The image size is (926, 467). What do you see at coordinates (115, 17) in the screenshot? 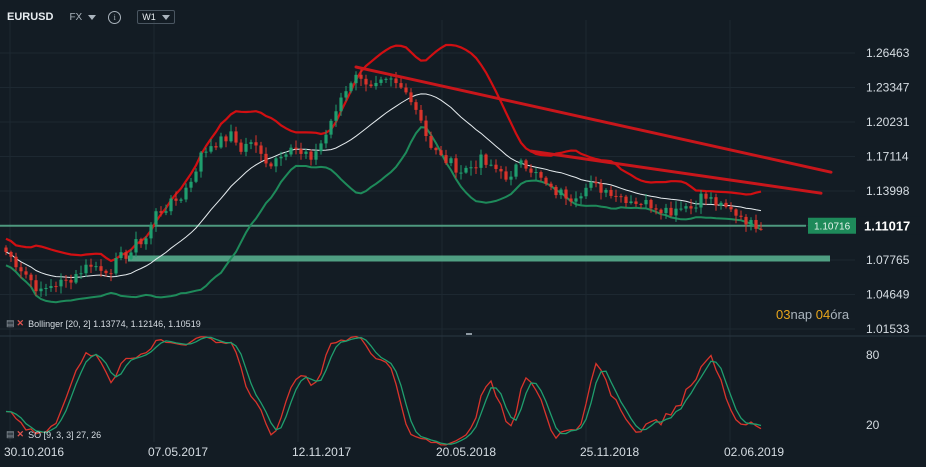
I see `info-icon: i` at bounding box center [115, 17].